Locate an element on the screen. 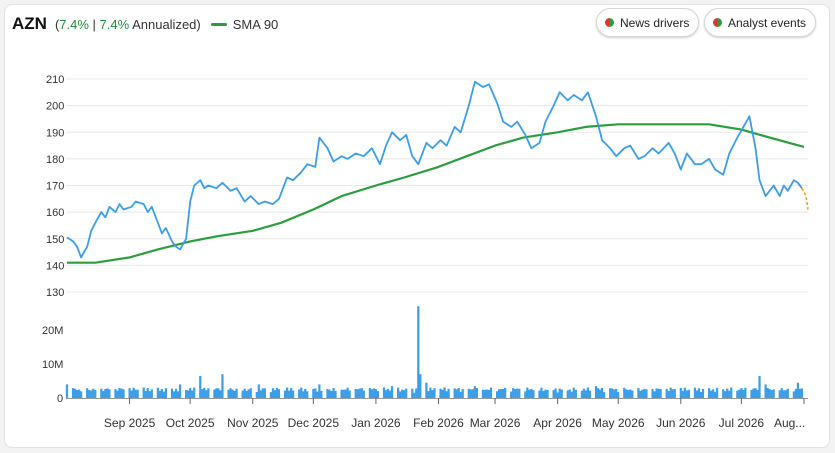  y-tick-label: 180 is located at coordinates (55, 160).